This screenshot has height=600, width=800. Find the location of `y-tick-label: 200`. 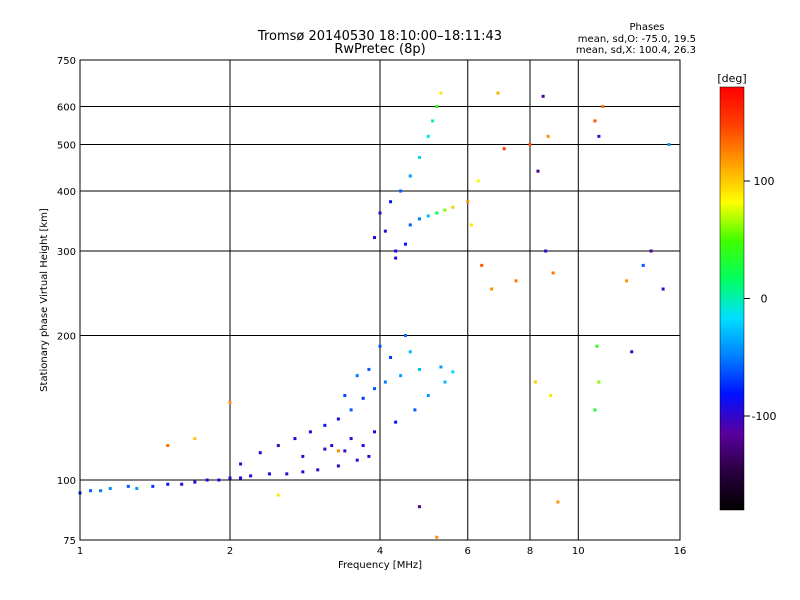

y-tick-label: 200 is located at coordinates (66, 337).